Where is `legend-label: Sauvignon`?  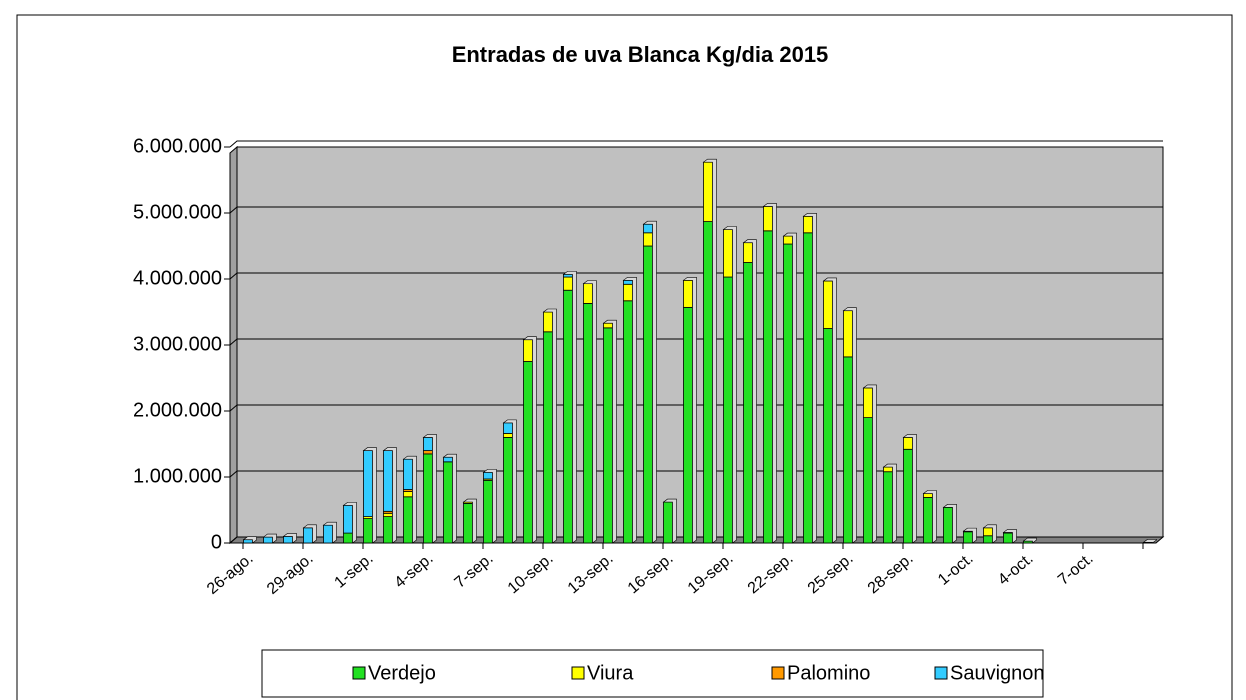
legend-label: Sauvignon is located at coordinates (997, 673).